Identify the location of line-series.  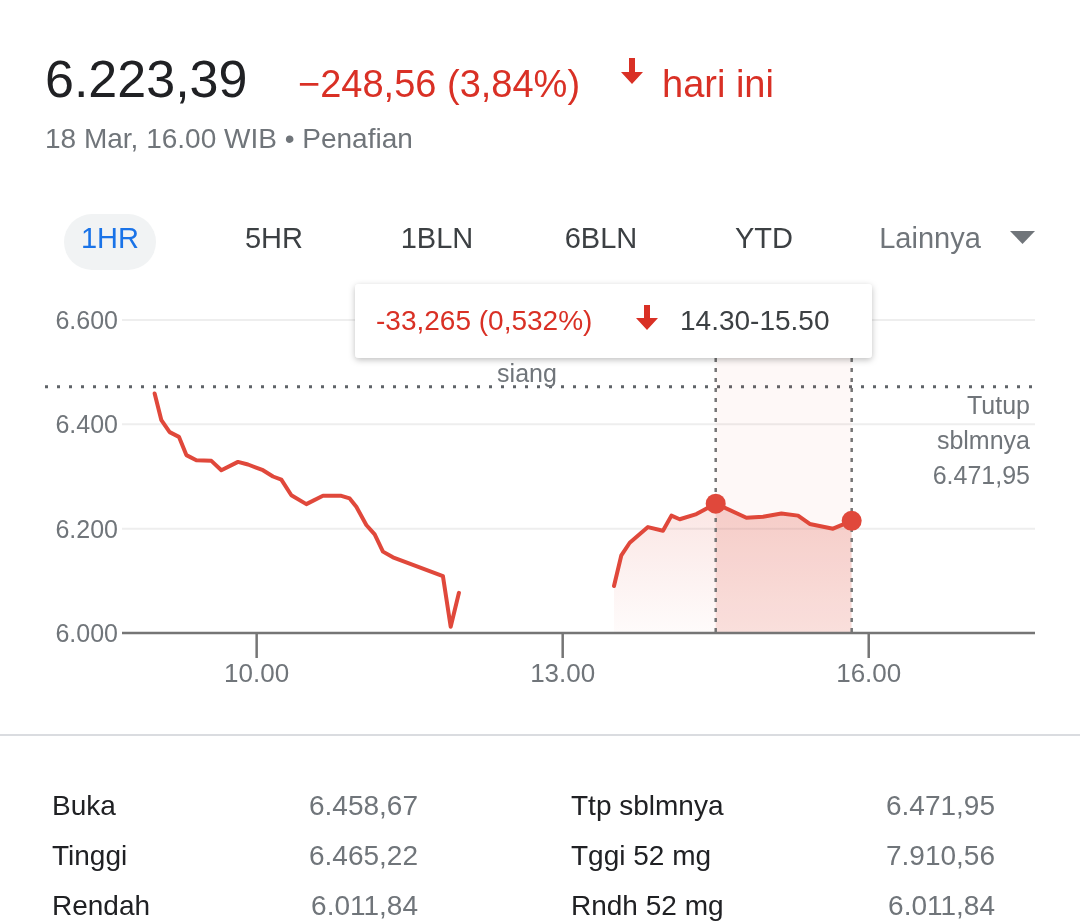
(306, 510).